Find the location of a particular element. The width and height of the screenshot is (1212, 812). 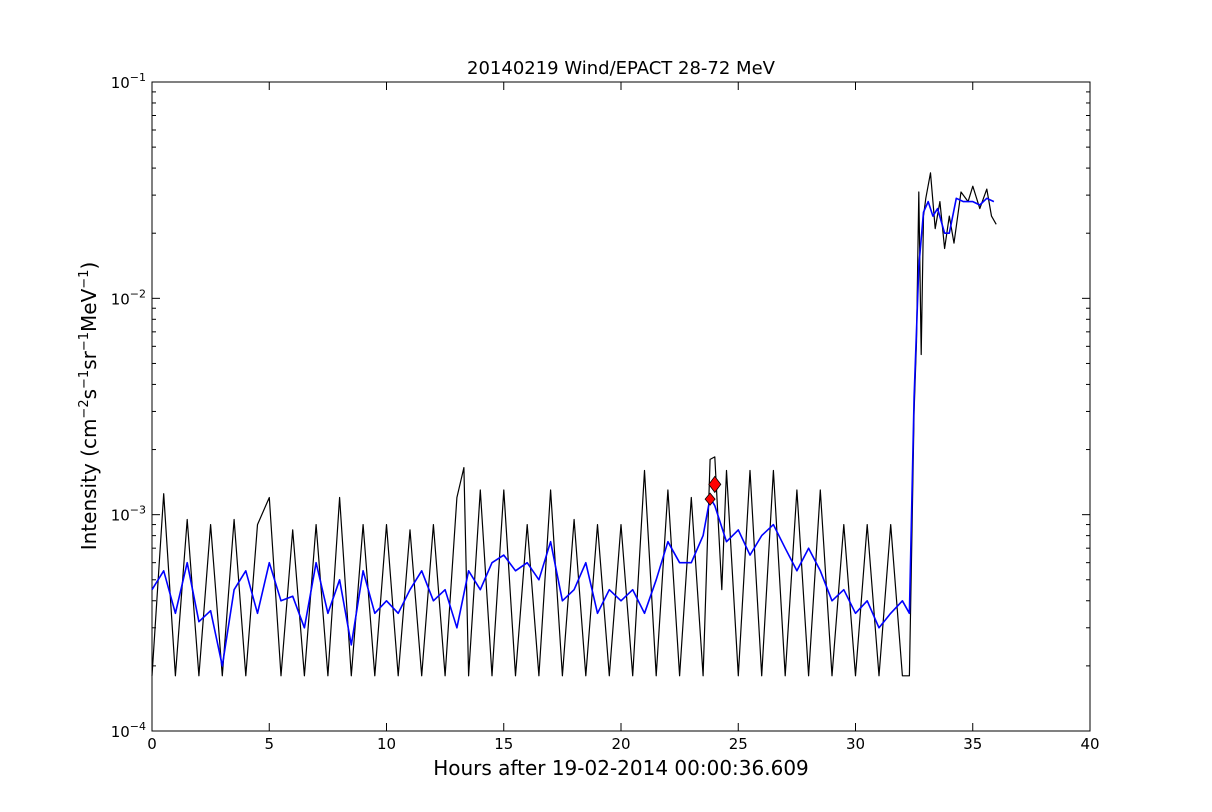

y-tick-label: 10⁻³ is located at coordinates (128, 514).